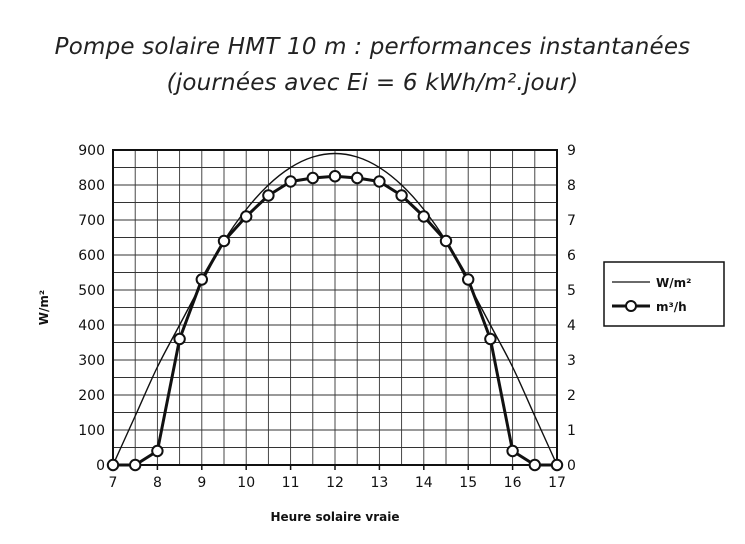  What do you see at coordinates (91, 361) in the screenshot?
I see `y-left-tick-label: 300` at bounding box center [91, 361].